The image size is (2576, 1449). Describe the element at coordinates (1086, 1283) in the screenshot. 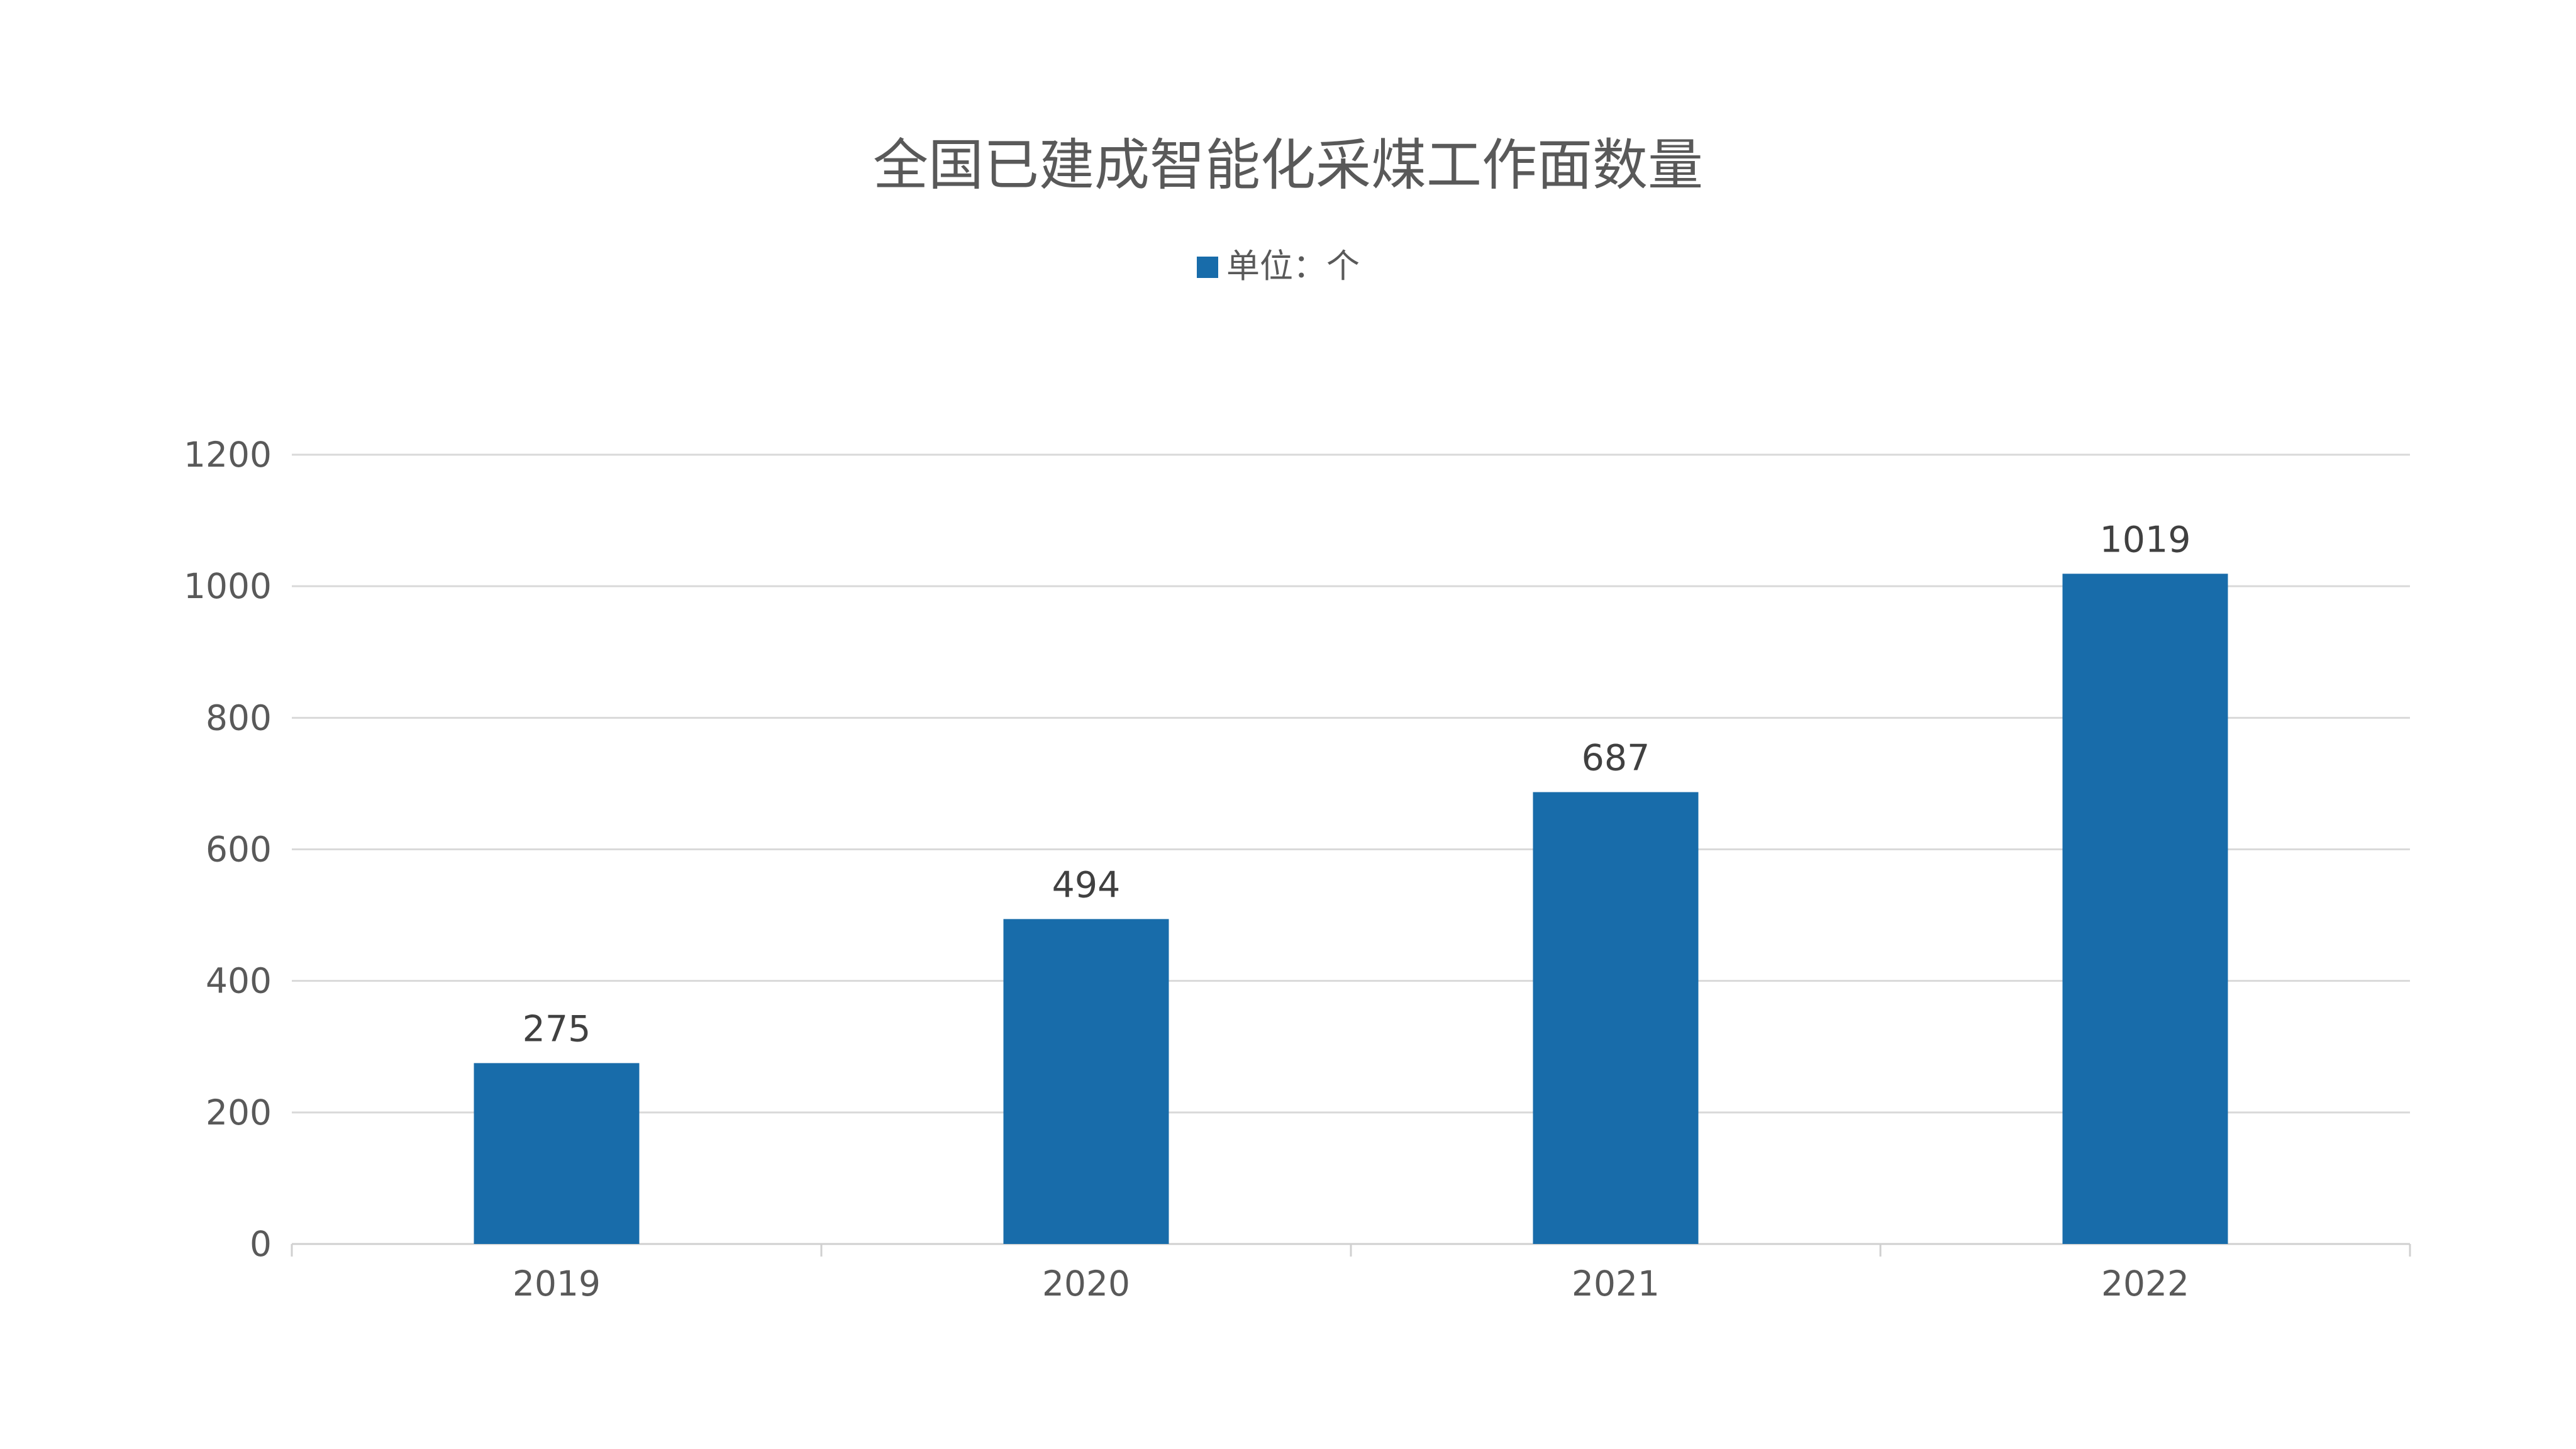

I see `x-tick-label: 2020` at that location.